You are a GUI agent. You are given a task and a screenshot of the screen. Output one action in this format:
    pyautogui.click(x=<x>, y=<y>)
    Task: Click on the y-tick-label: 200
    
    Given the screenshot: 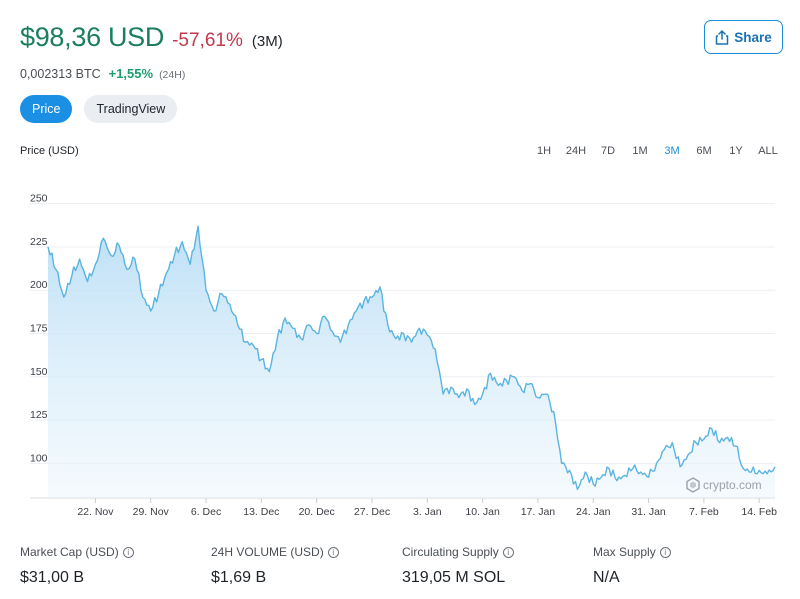 What is the action you would take?
    pyautogui.click(x=39, y=285)
    